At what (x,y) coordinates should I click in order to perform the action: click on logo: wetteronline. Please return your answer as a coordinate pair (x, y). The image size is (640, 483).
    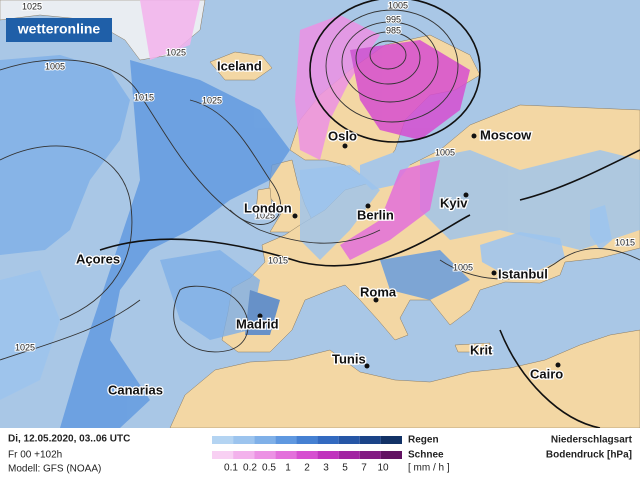
    Looking at the image, I should click on (59, 29).